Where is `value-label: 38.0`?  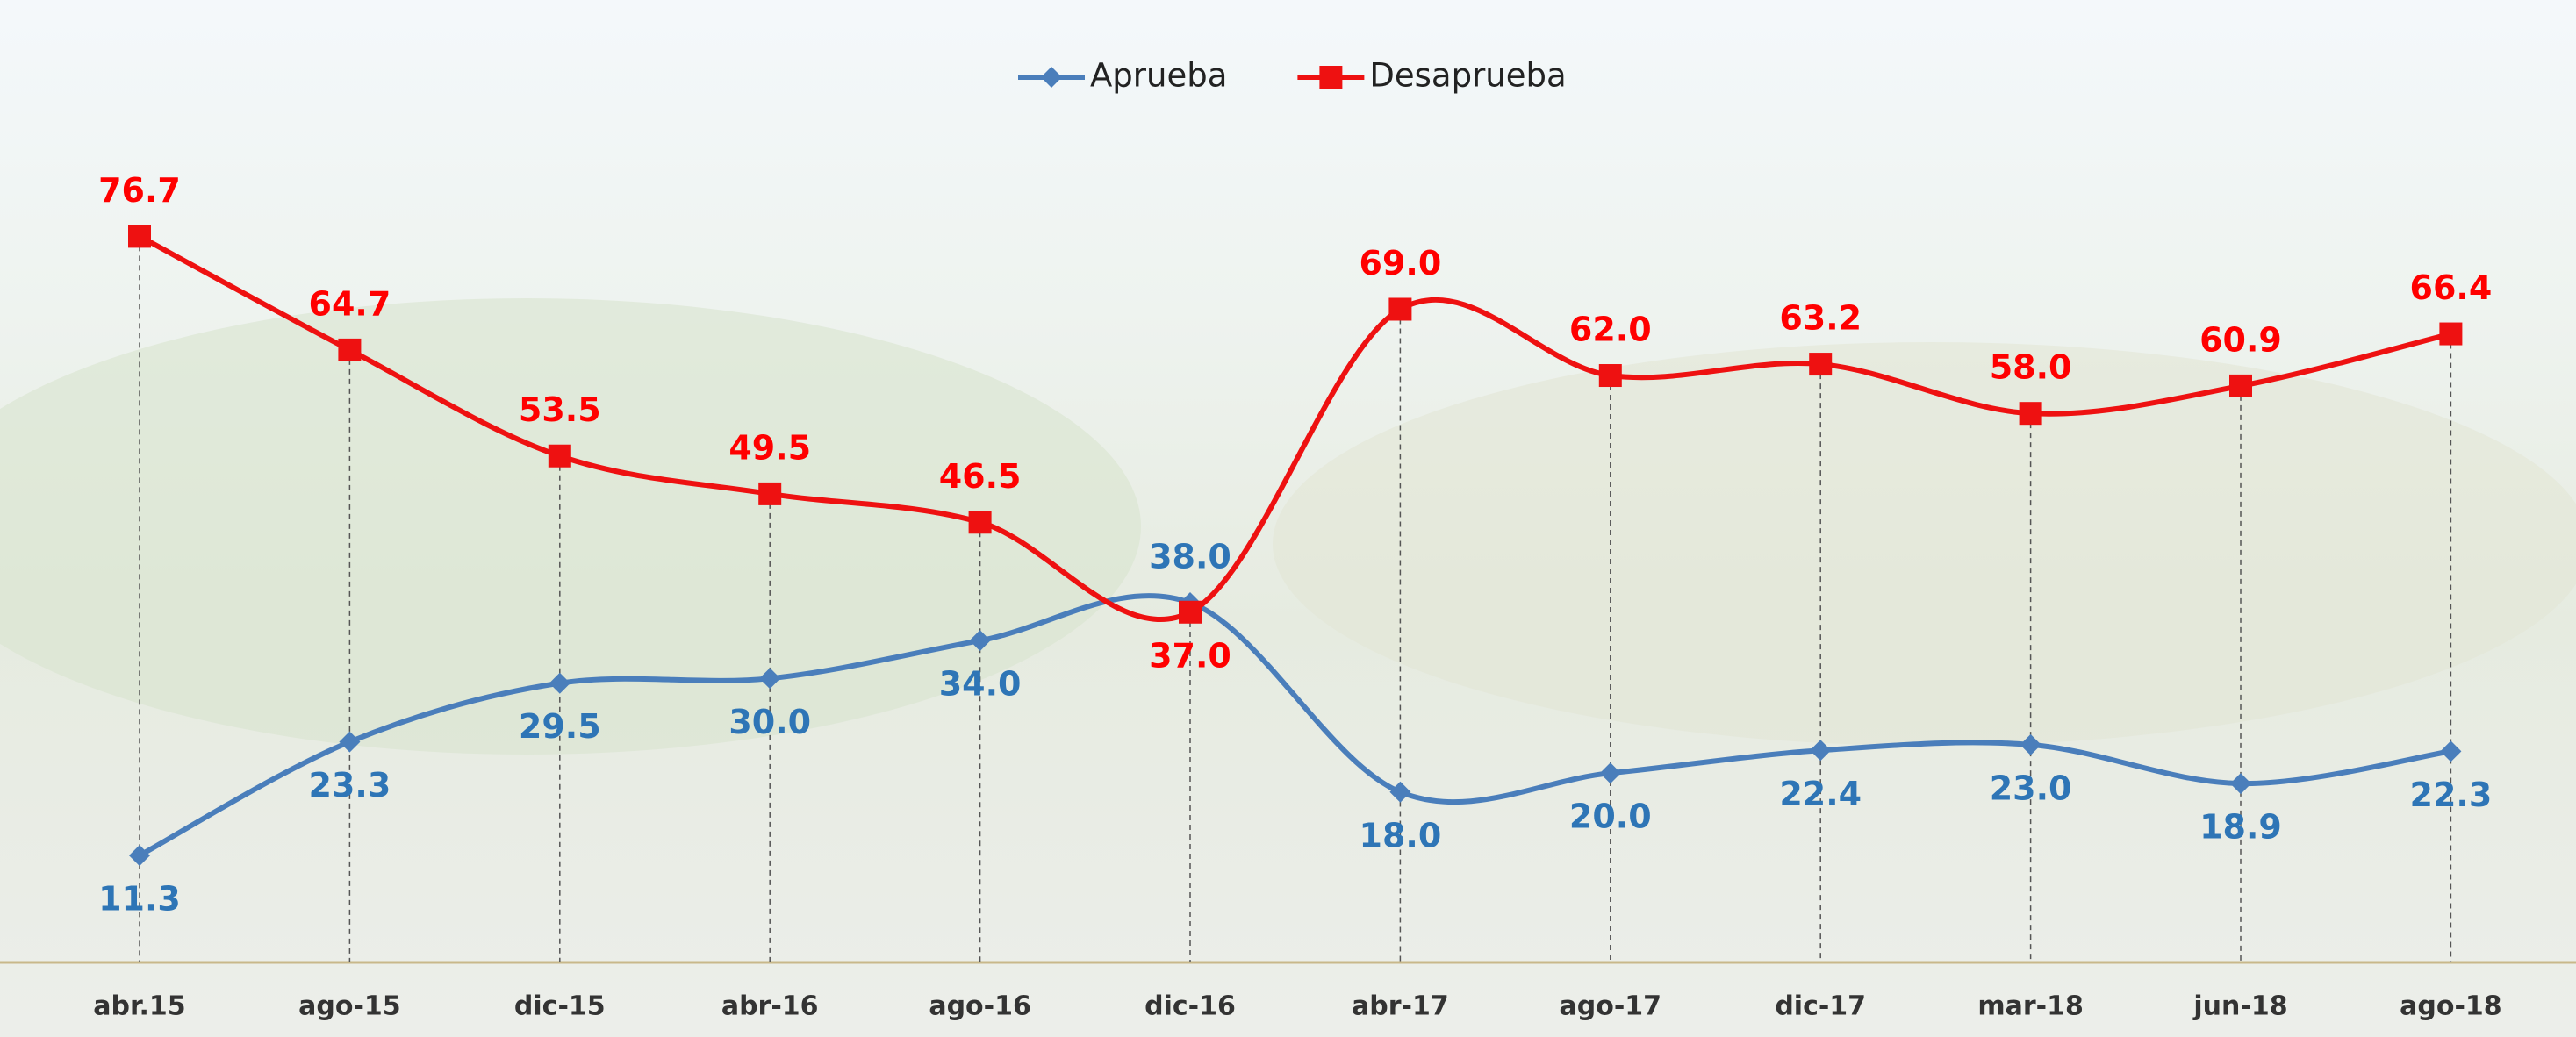 value-label: 38.0 is located at coordinates (1190, 556).